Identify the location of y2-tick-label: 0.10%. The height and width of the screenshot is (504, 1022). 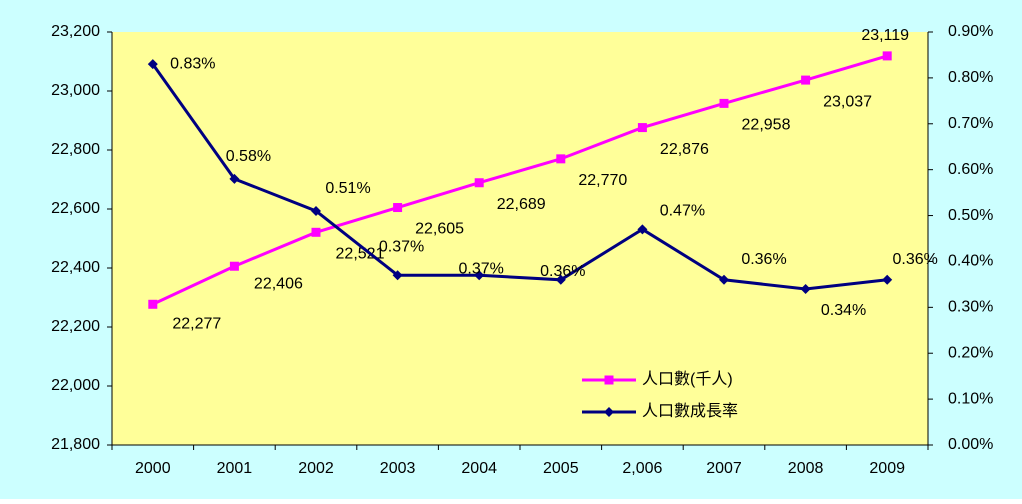
(970, 398).